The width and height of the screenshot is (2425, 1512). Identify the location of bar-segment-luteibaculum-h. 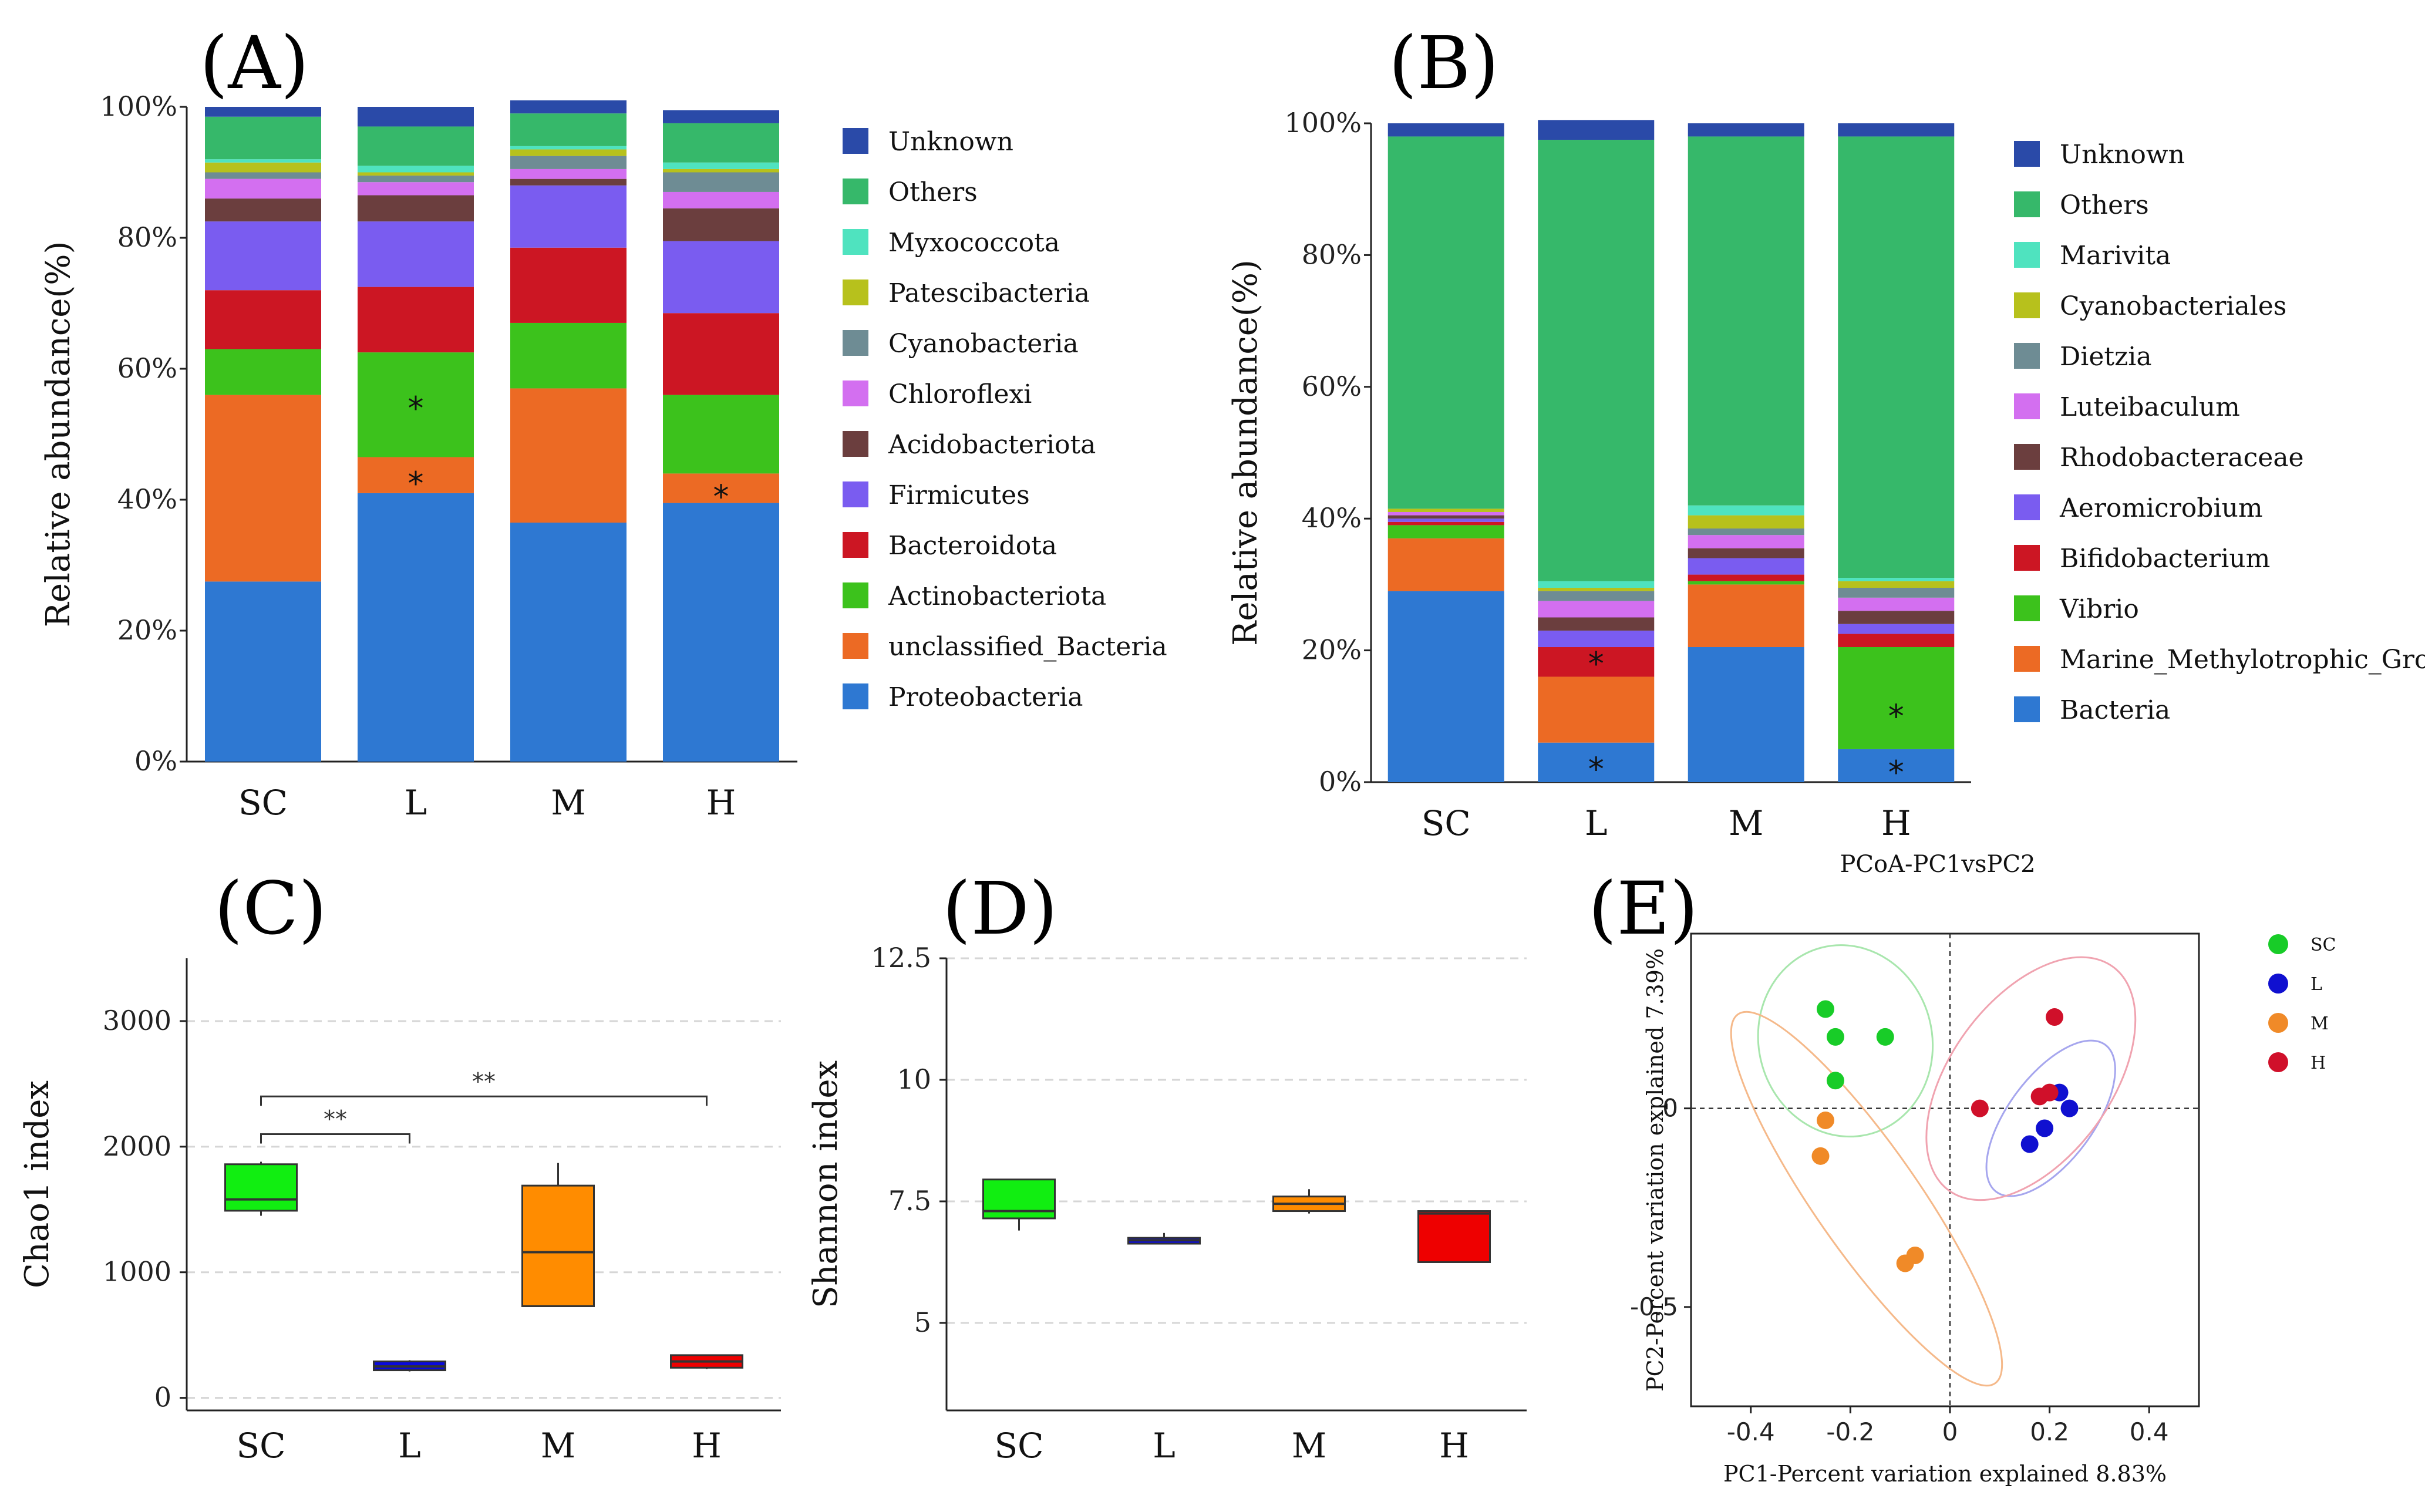
(1896, 604).